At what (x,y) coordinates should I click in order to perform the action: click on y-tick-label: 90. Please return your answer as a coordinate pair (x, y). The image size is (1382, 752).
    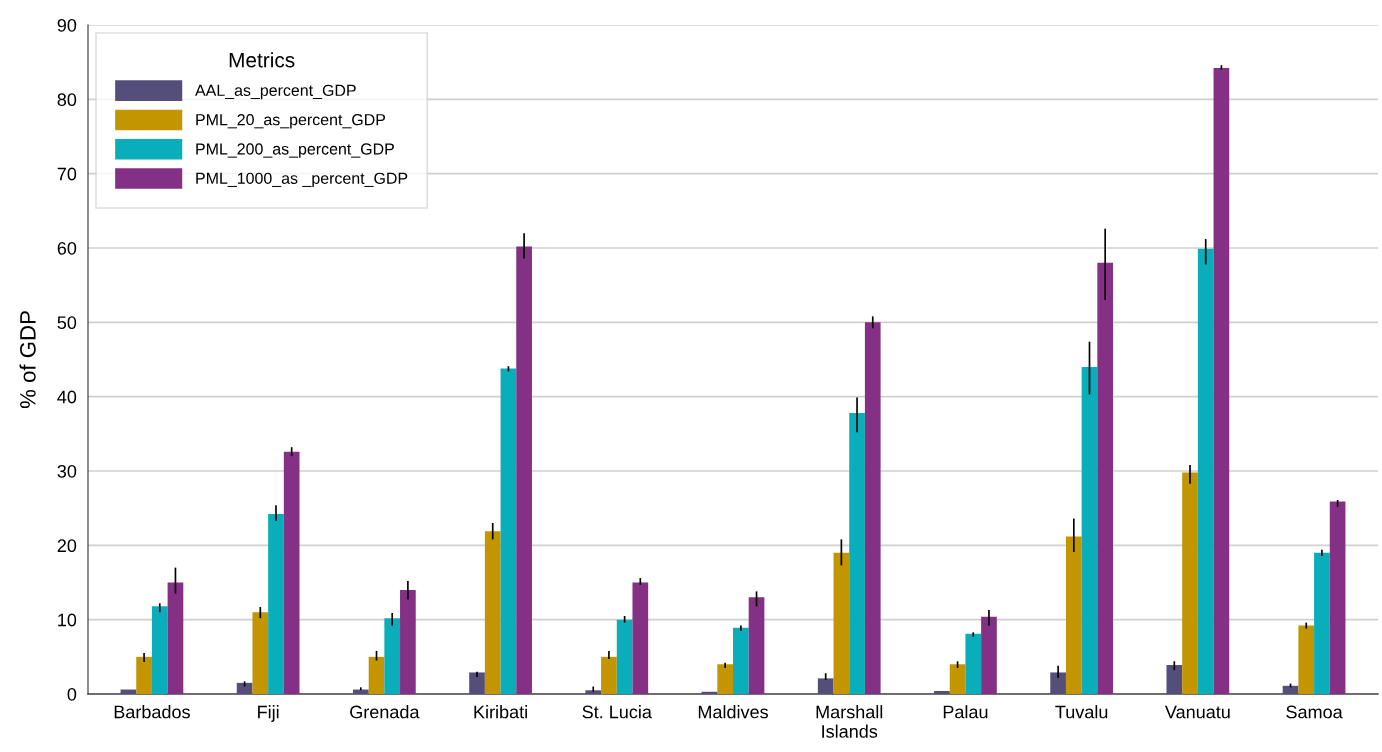
    Looking at the image, I should click on (67, 25).